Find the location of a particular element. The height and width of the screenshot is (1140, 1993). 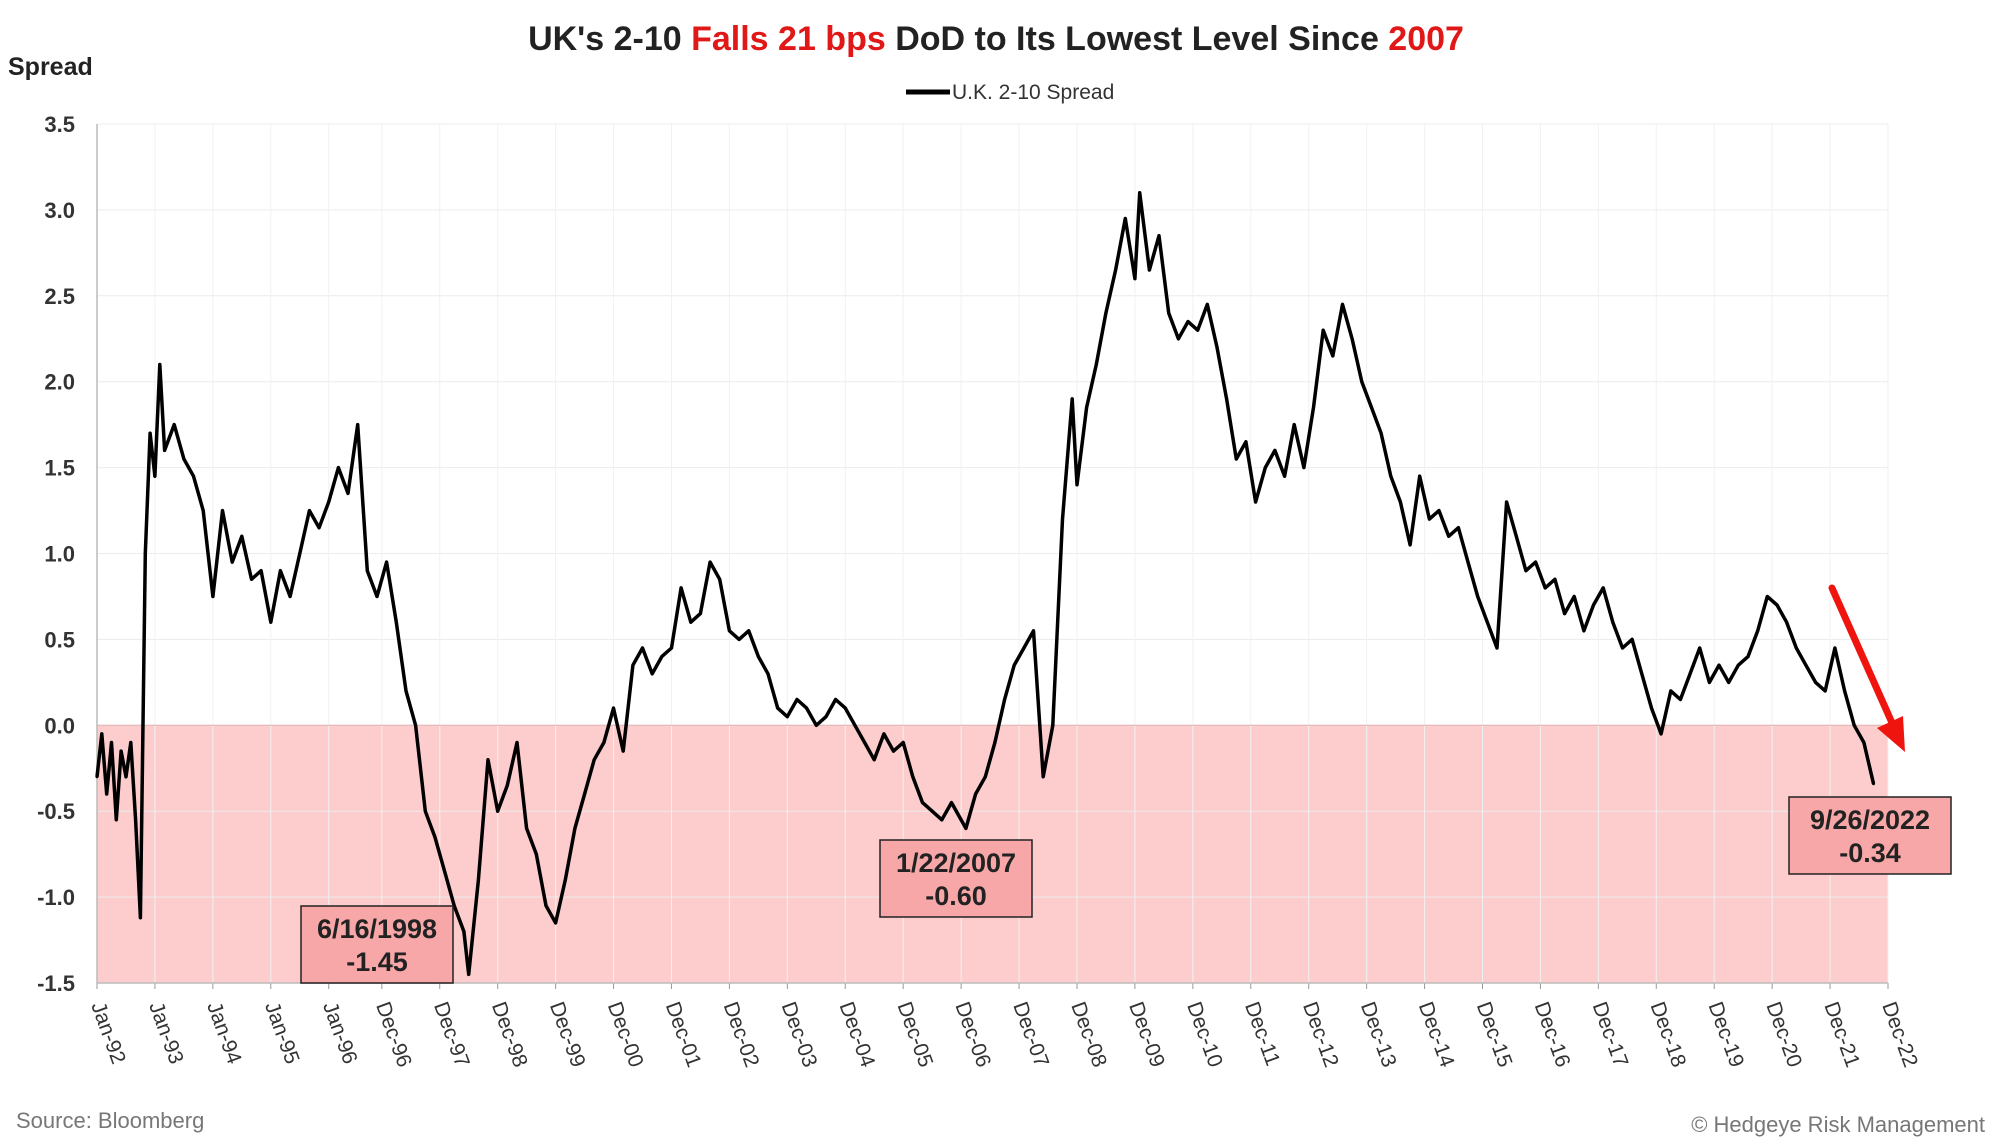

x-tick-label: Dec-11 is located at coordinates (1262, 1034).